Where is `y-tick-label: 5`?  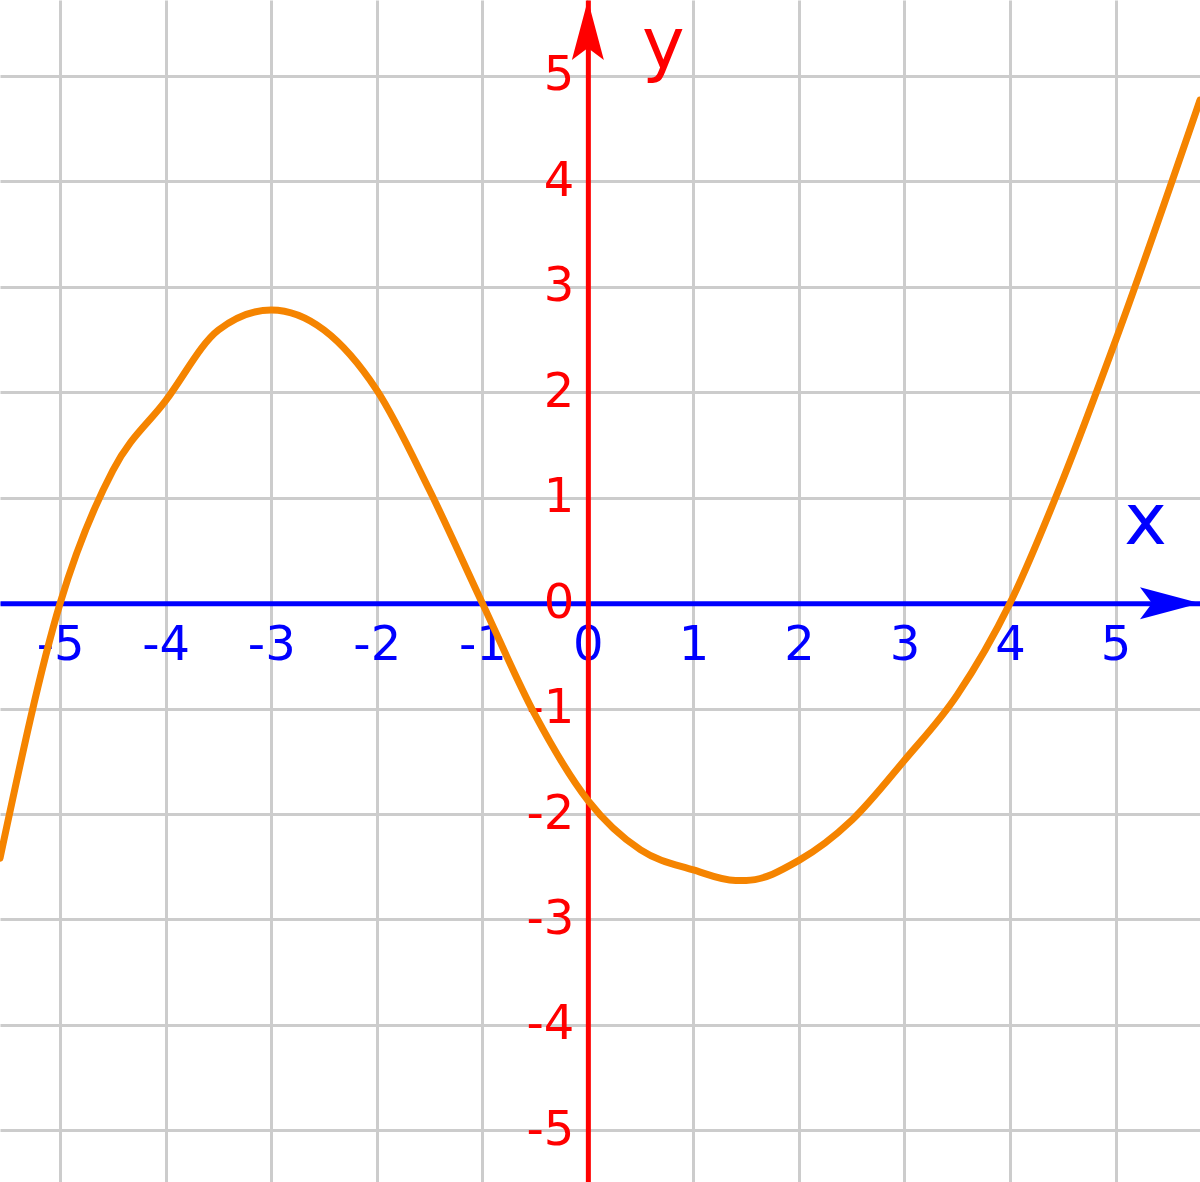 y-tick-label: 5 is located at coordinates (559, 73).